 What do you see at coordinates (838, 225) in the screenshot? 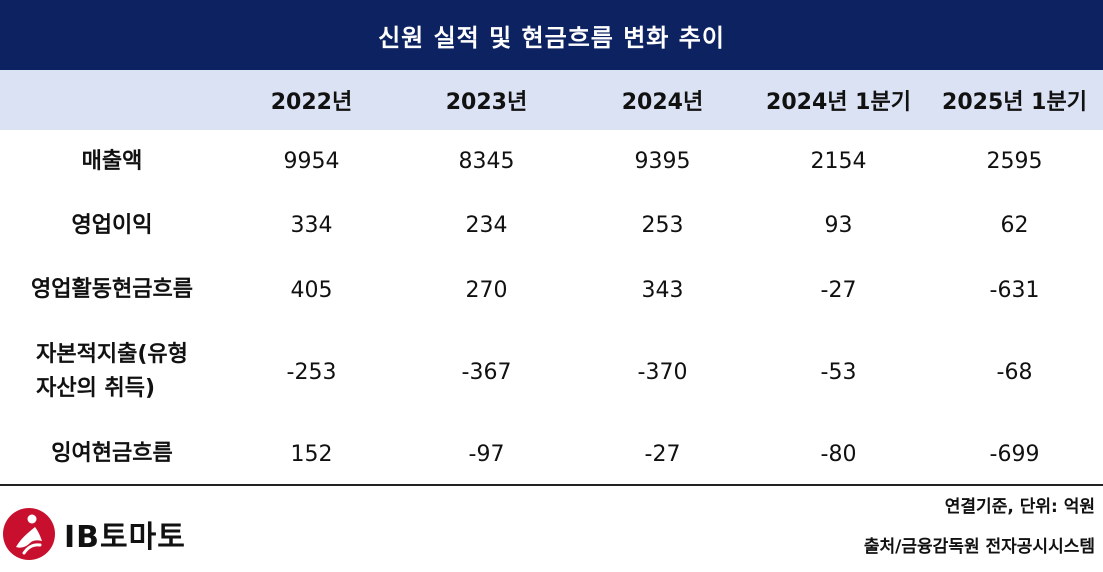
I see `table-cell: 93` at bounding box center [838, 225].